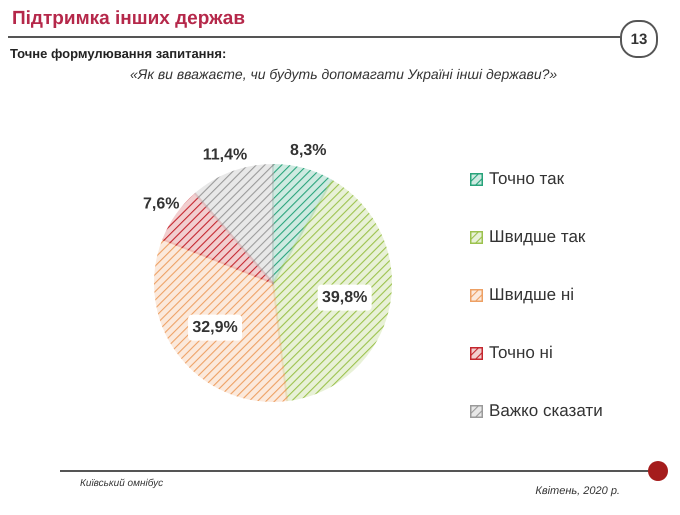 This screenshot has height=515, width=680. I want to click on data-label: 32,9%, so click(215, 327).